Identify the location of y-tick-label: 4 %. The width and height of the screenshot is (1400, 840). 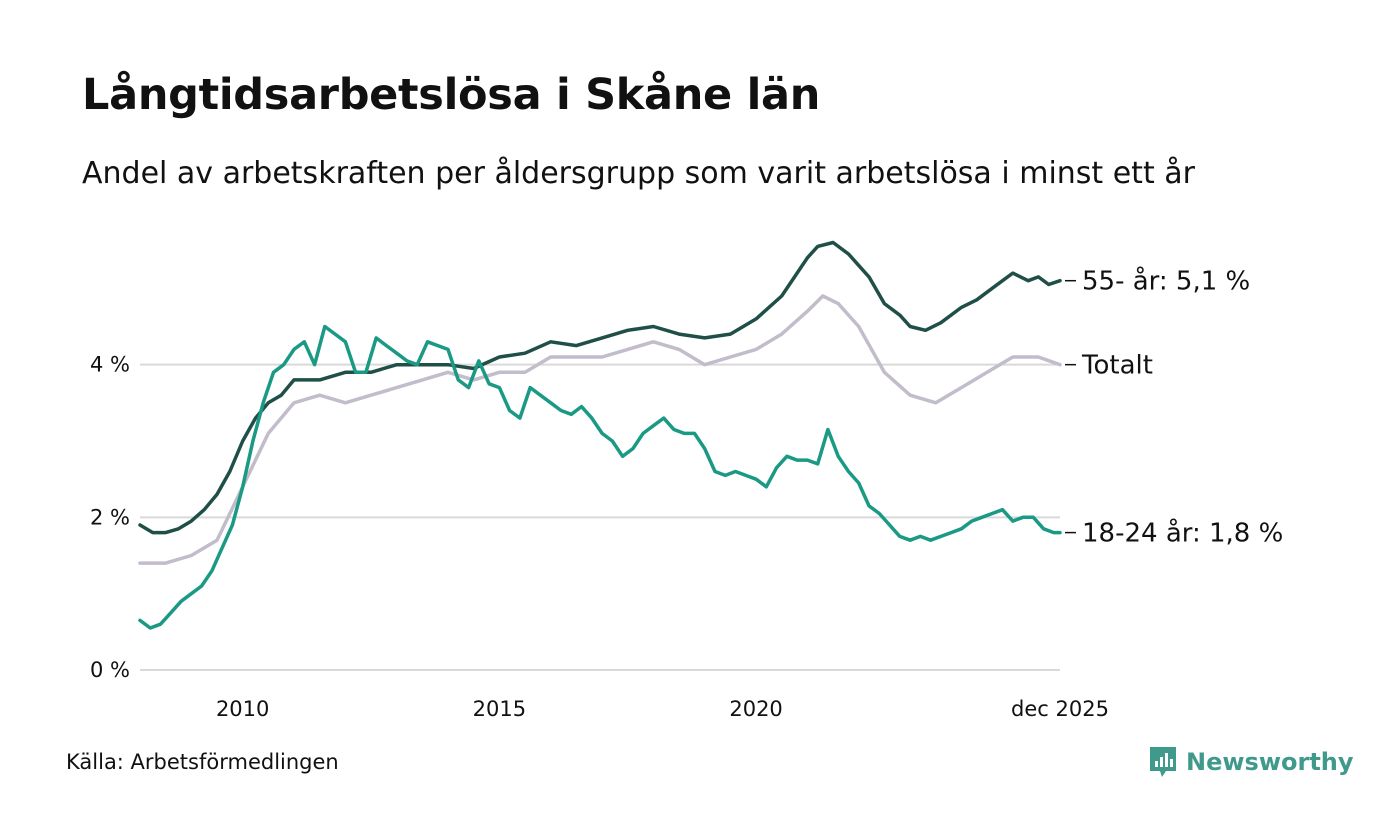
(110, 365).